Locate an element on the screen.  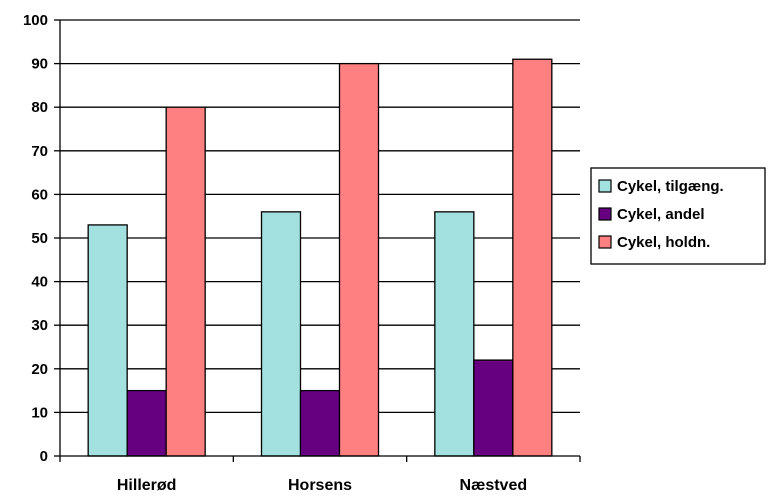
y-tick-labels: 0 10 20 30 40 50 60 70 80 90 100 is located at coordinates (35, 238).